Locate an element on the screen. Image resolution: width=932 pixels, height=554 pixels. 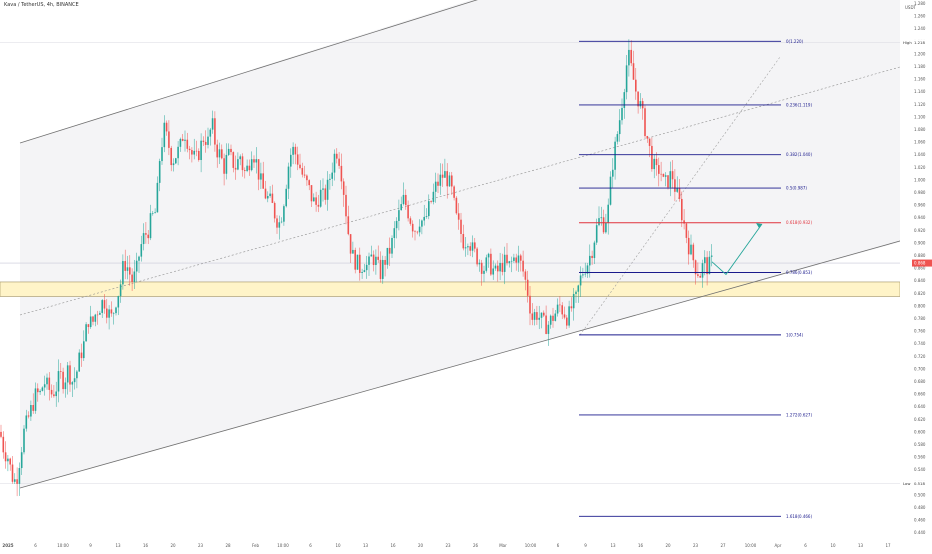
time-tick-label: 10:00 is located at coordinates (63, 545).